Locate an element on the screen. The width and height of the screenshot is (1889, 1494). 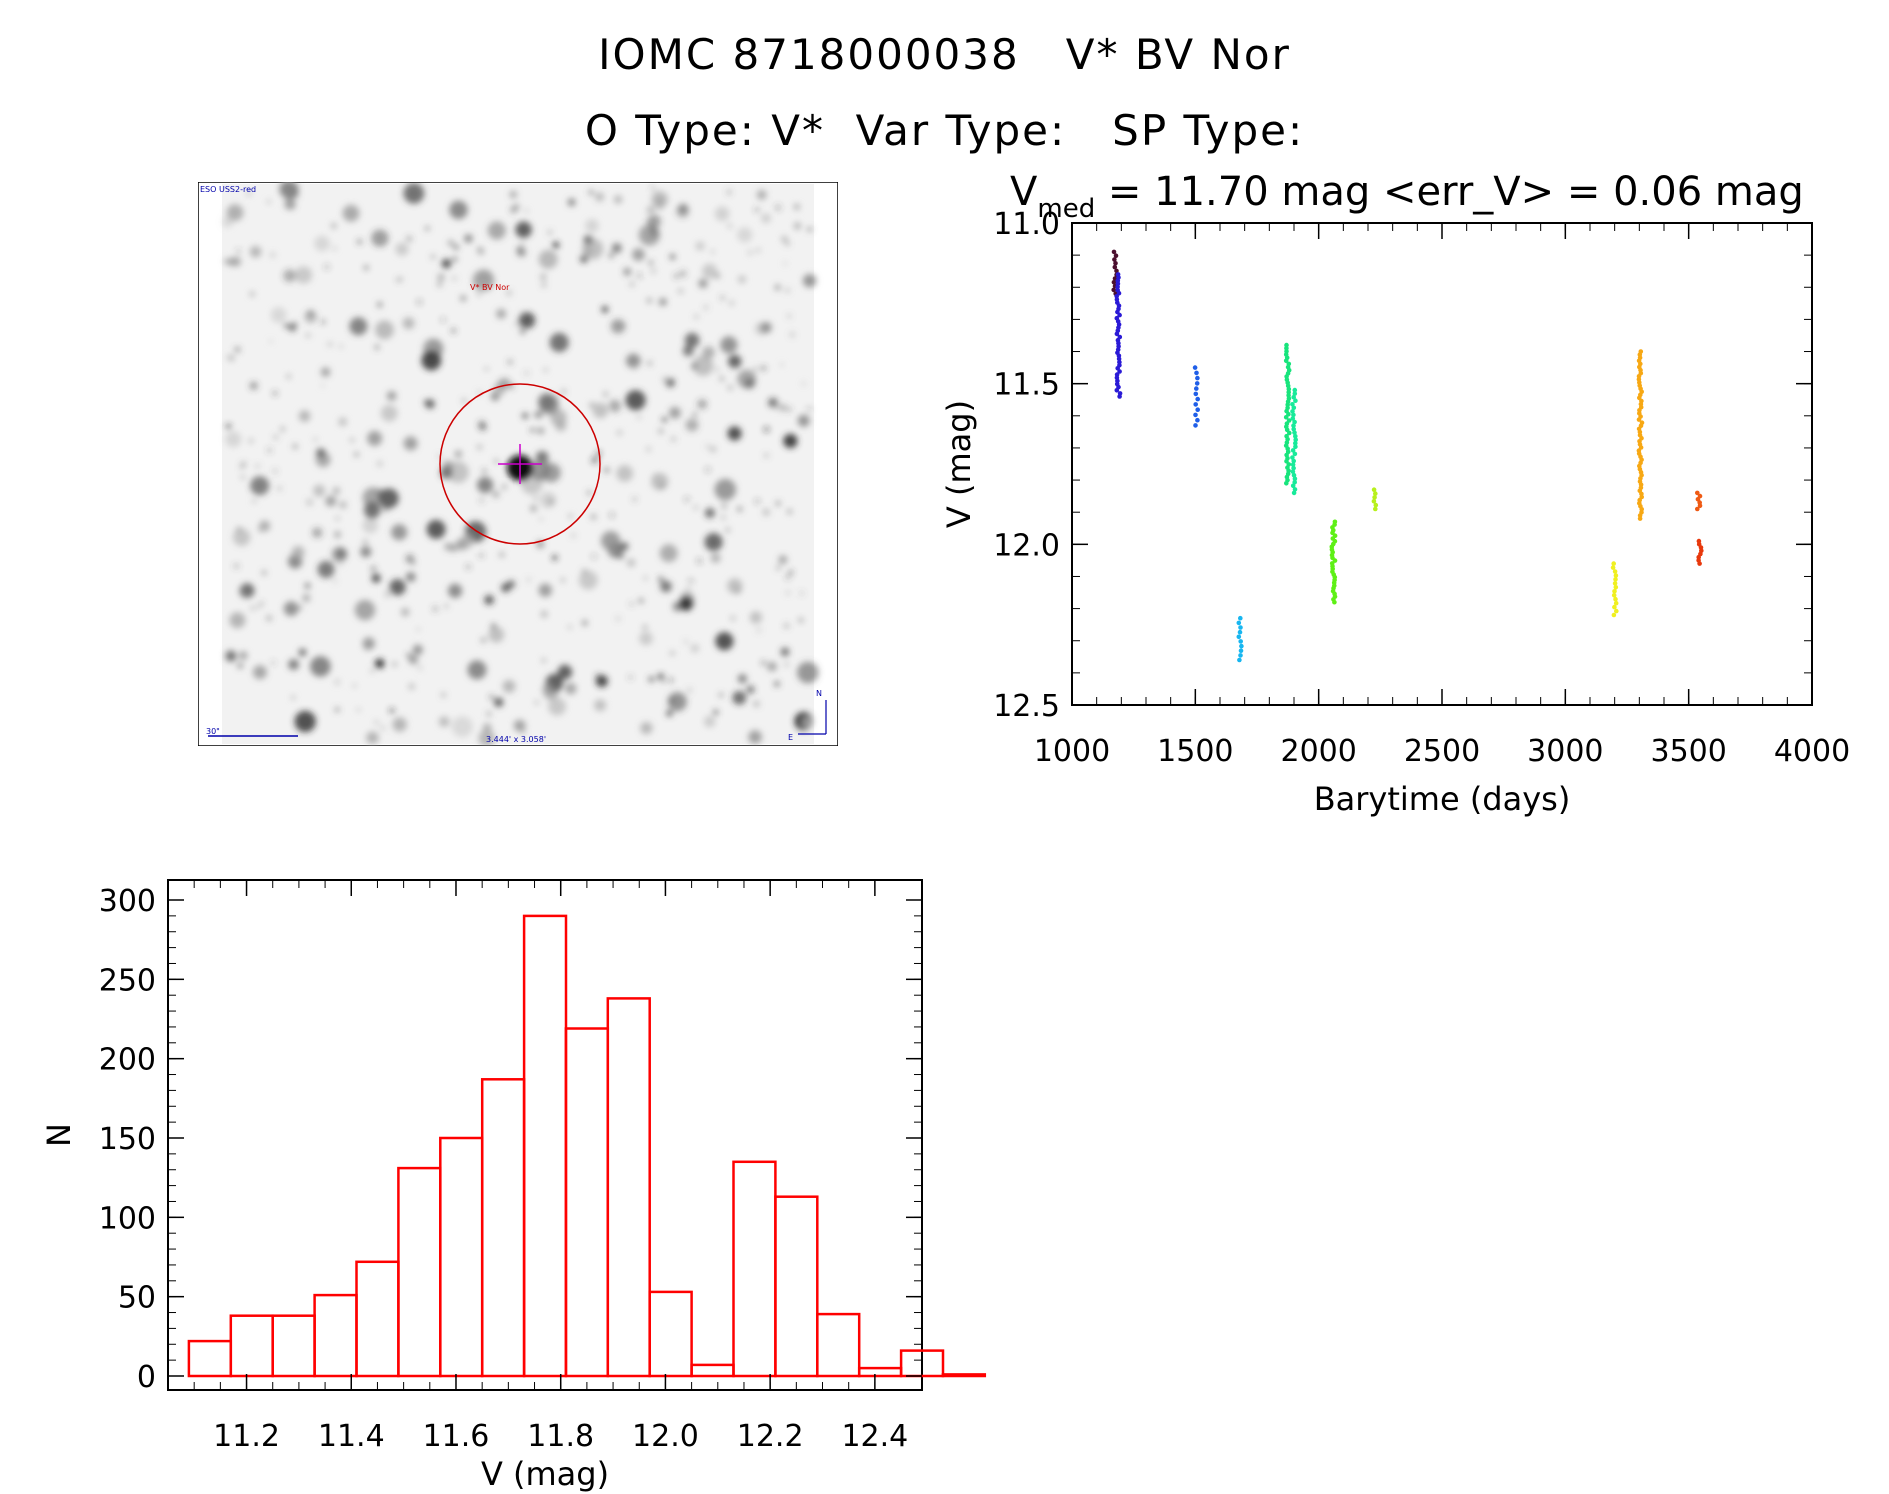
lc-xtick-label: 1500 is located at coordinates (1195, 751).